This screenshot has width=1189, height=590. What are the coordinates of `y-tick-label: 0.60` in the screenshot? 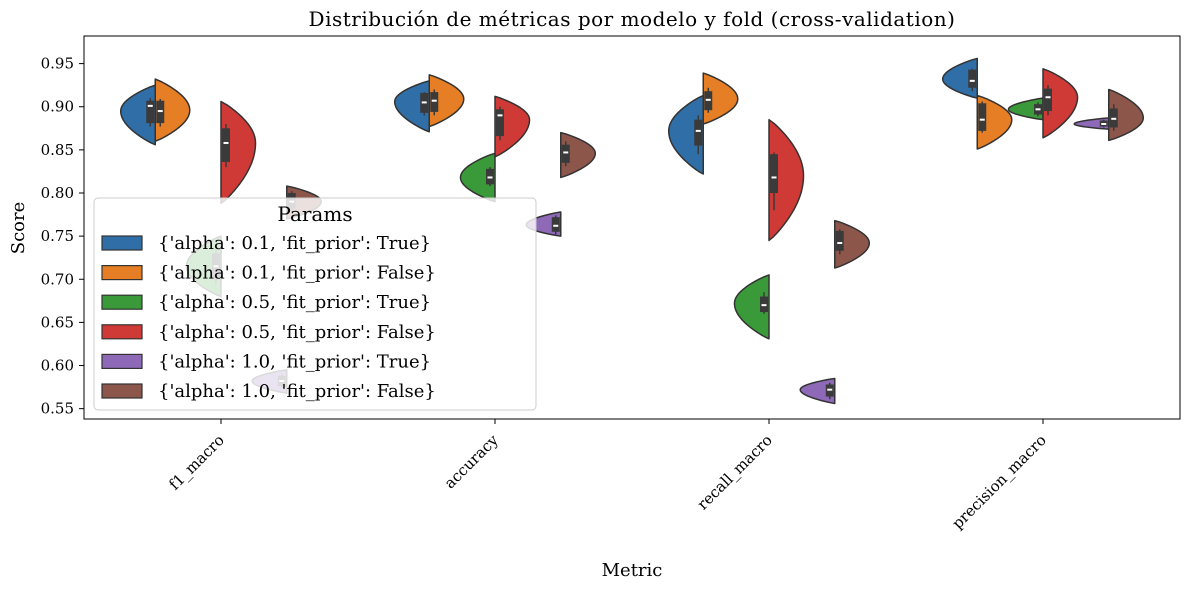 It's located at (57, 366).